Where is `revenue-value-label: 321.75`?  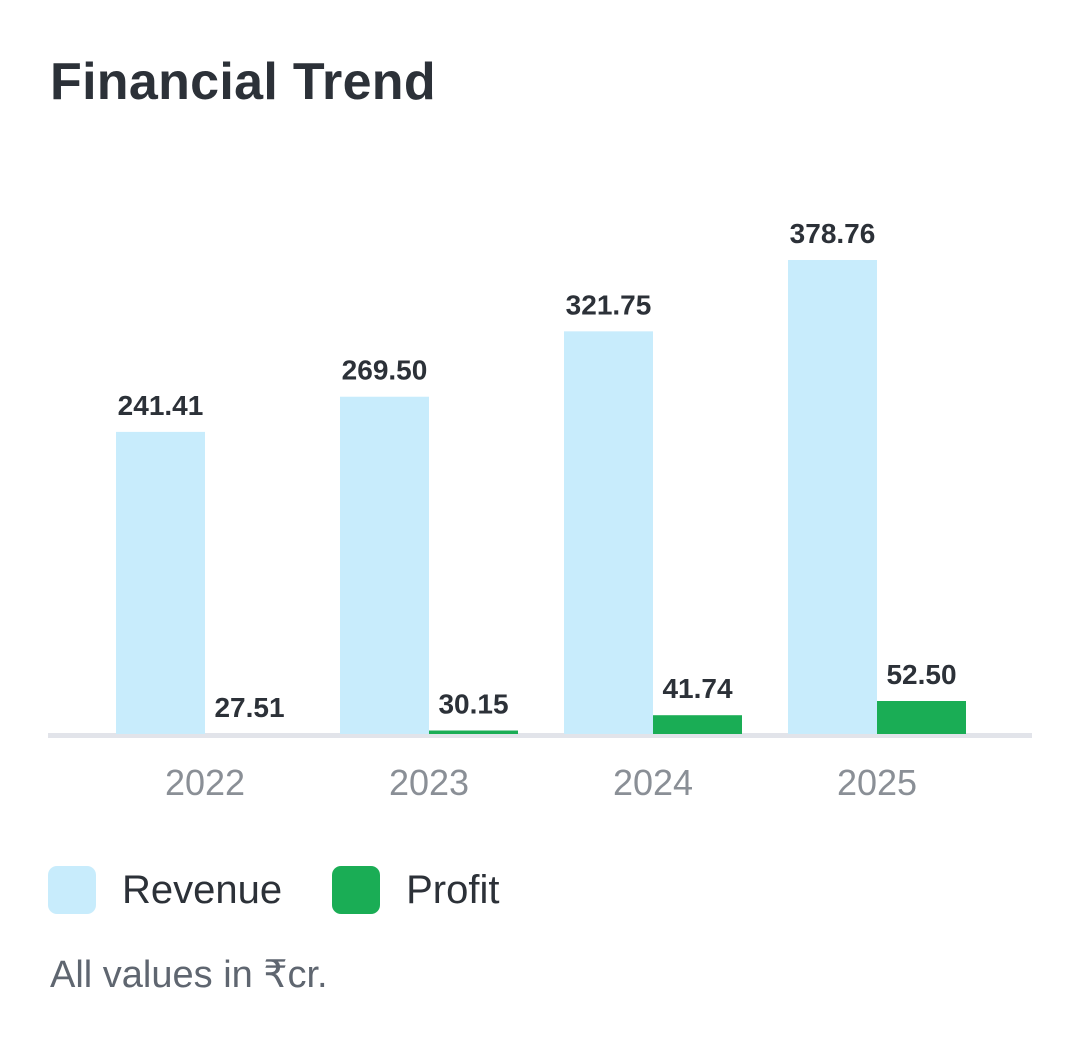 revenue-value-label: 321.75 is located at coordinates (609, 304).